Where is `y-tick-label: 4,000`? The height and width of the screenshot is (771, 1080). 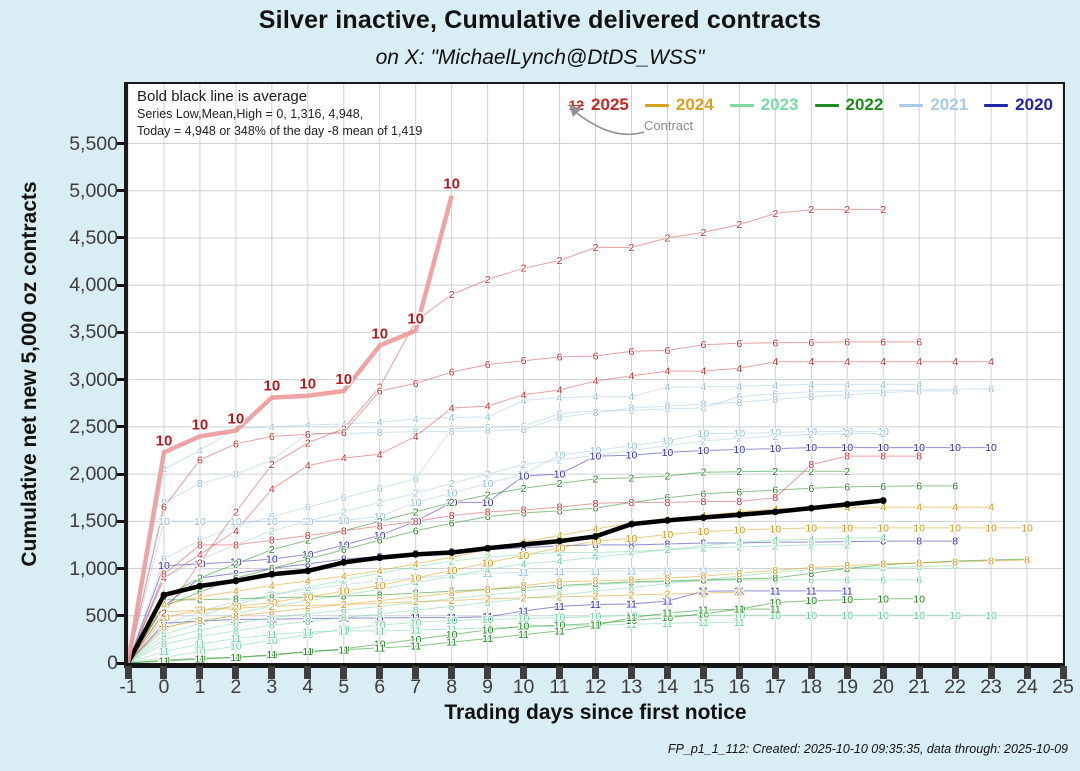 y-tick-label: 4,000 is located at coordinates (93, 285).